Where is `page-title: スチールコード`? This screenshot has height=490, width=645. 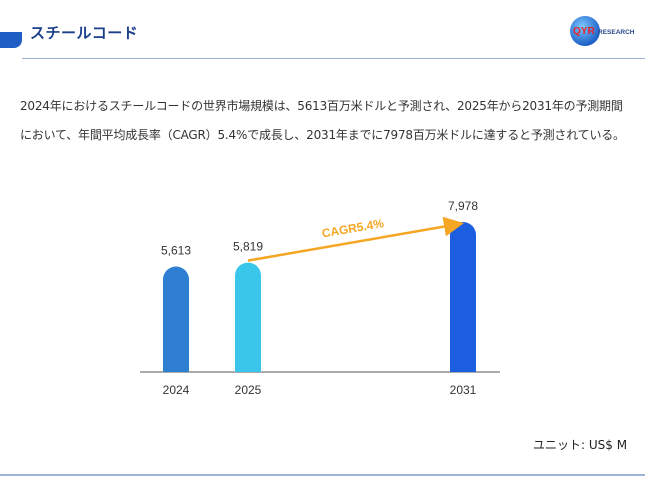 page-title: スチールコード is located at coordinates (84, 33).